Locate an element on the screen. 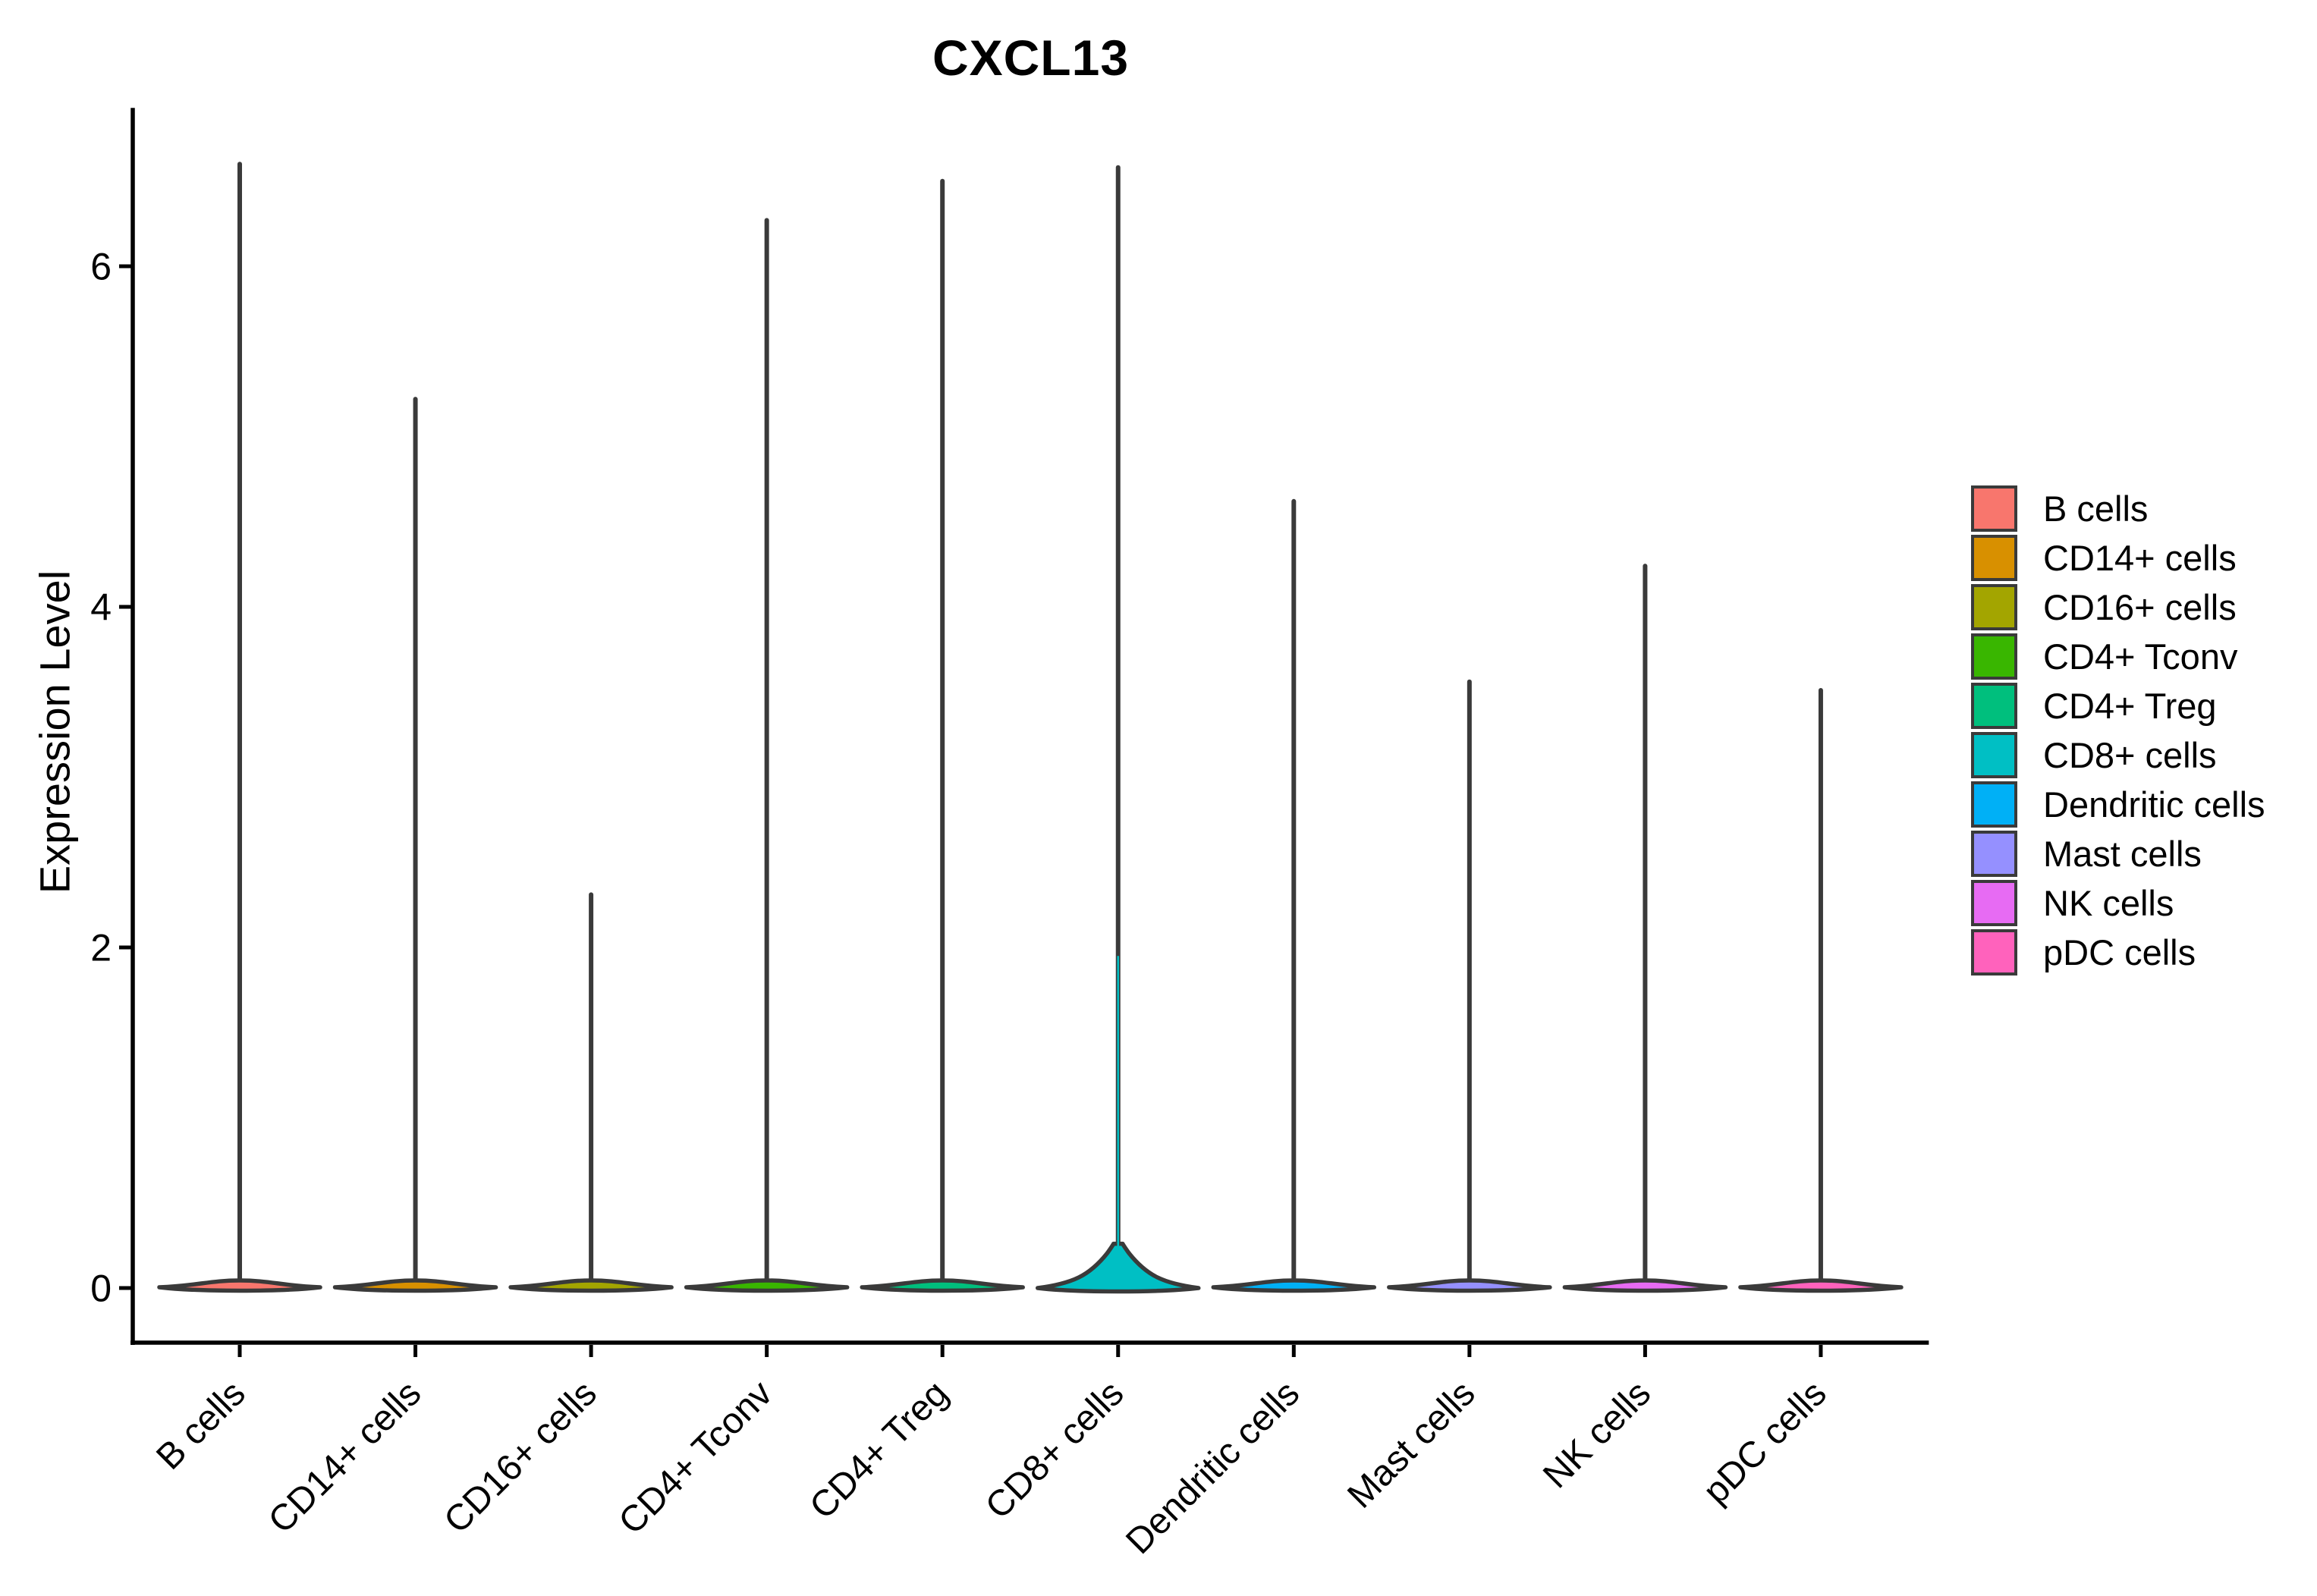 The width and height of the screenshot is (2317, 1596). x-tick-label: Dendritic cells is located at coordinates (1212, 1467).